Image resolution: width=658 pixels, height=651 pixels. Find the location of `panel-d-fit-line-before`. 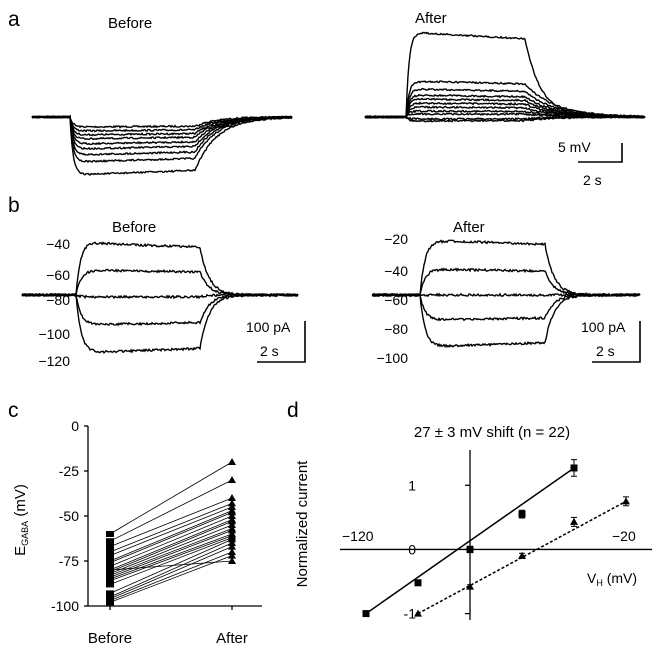

panel-d-fit-line-before is located at coordinates (470, 541).